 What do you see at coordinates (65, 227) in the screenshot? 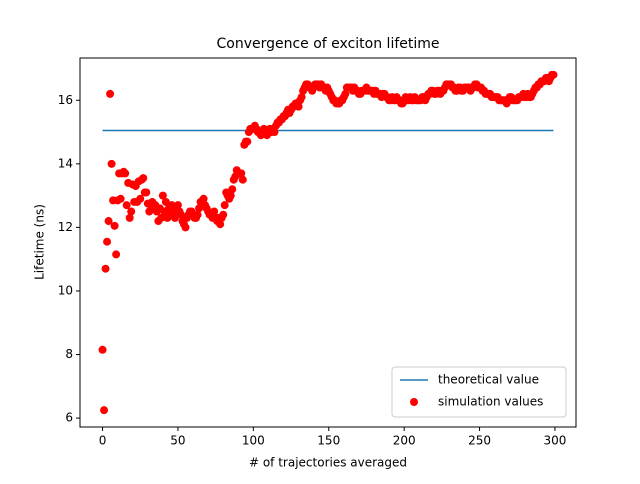
I see `y-tick-label: 12` at bounding box center [65, 227].